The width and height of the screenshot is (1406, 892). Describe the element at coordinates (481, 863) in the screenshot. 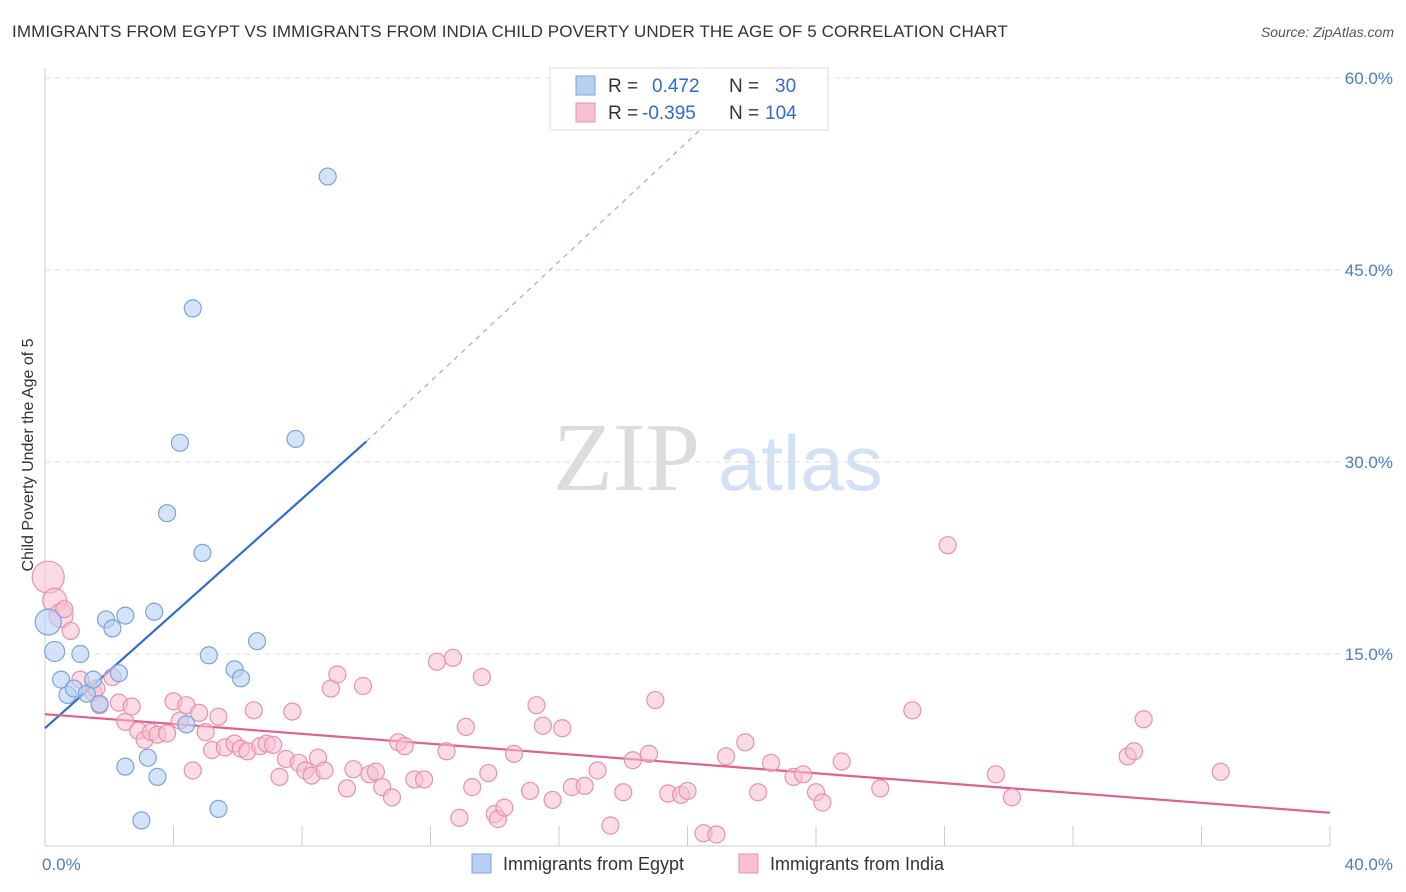

I see `bottom-legend-swatch-egypt` at that location.